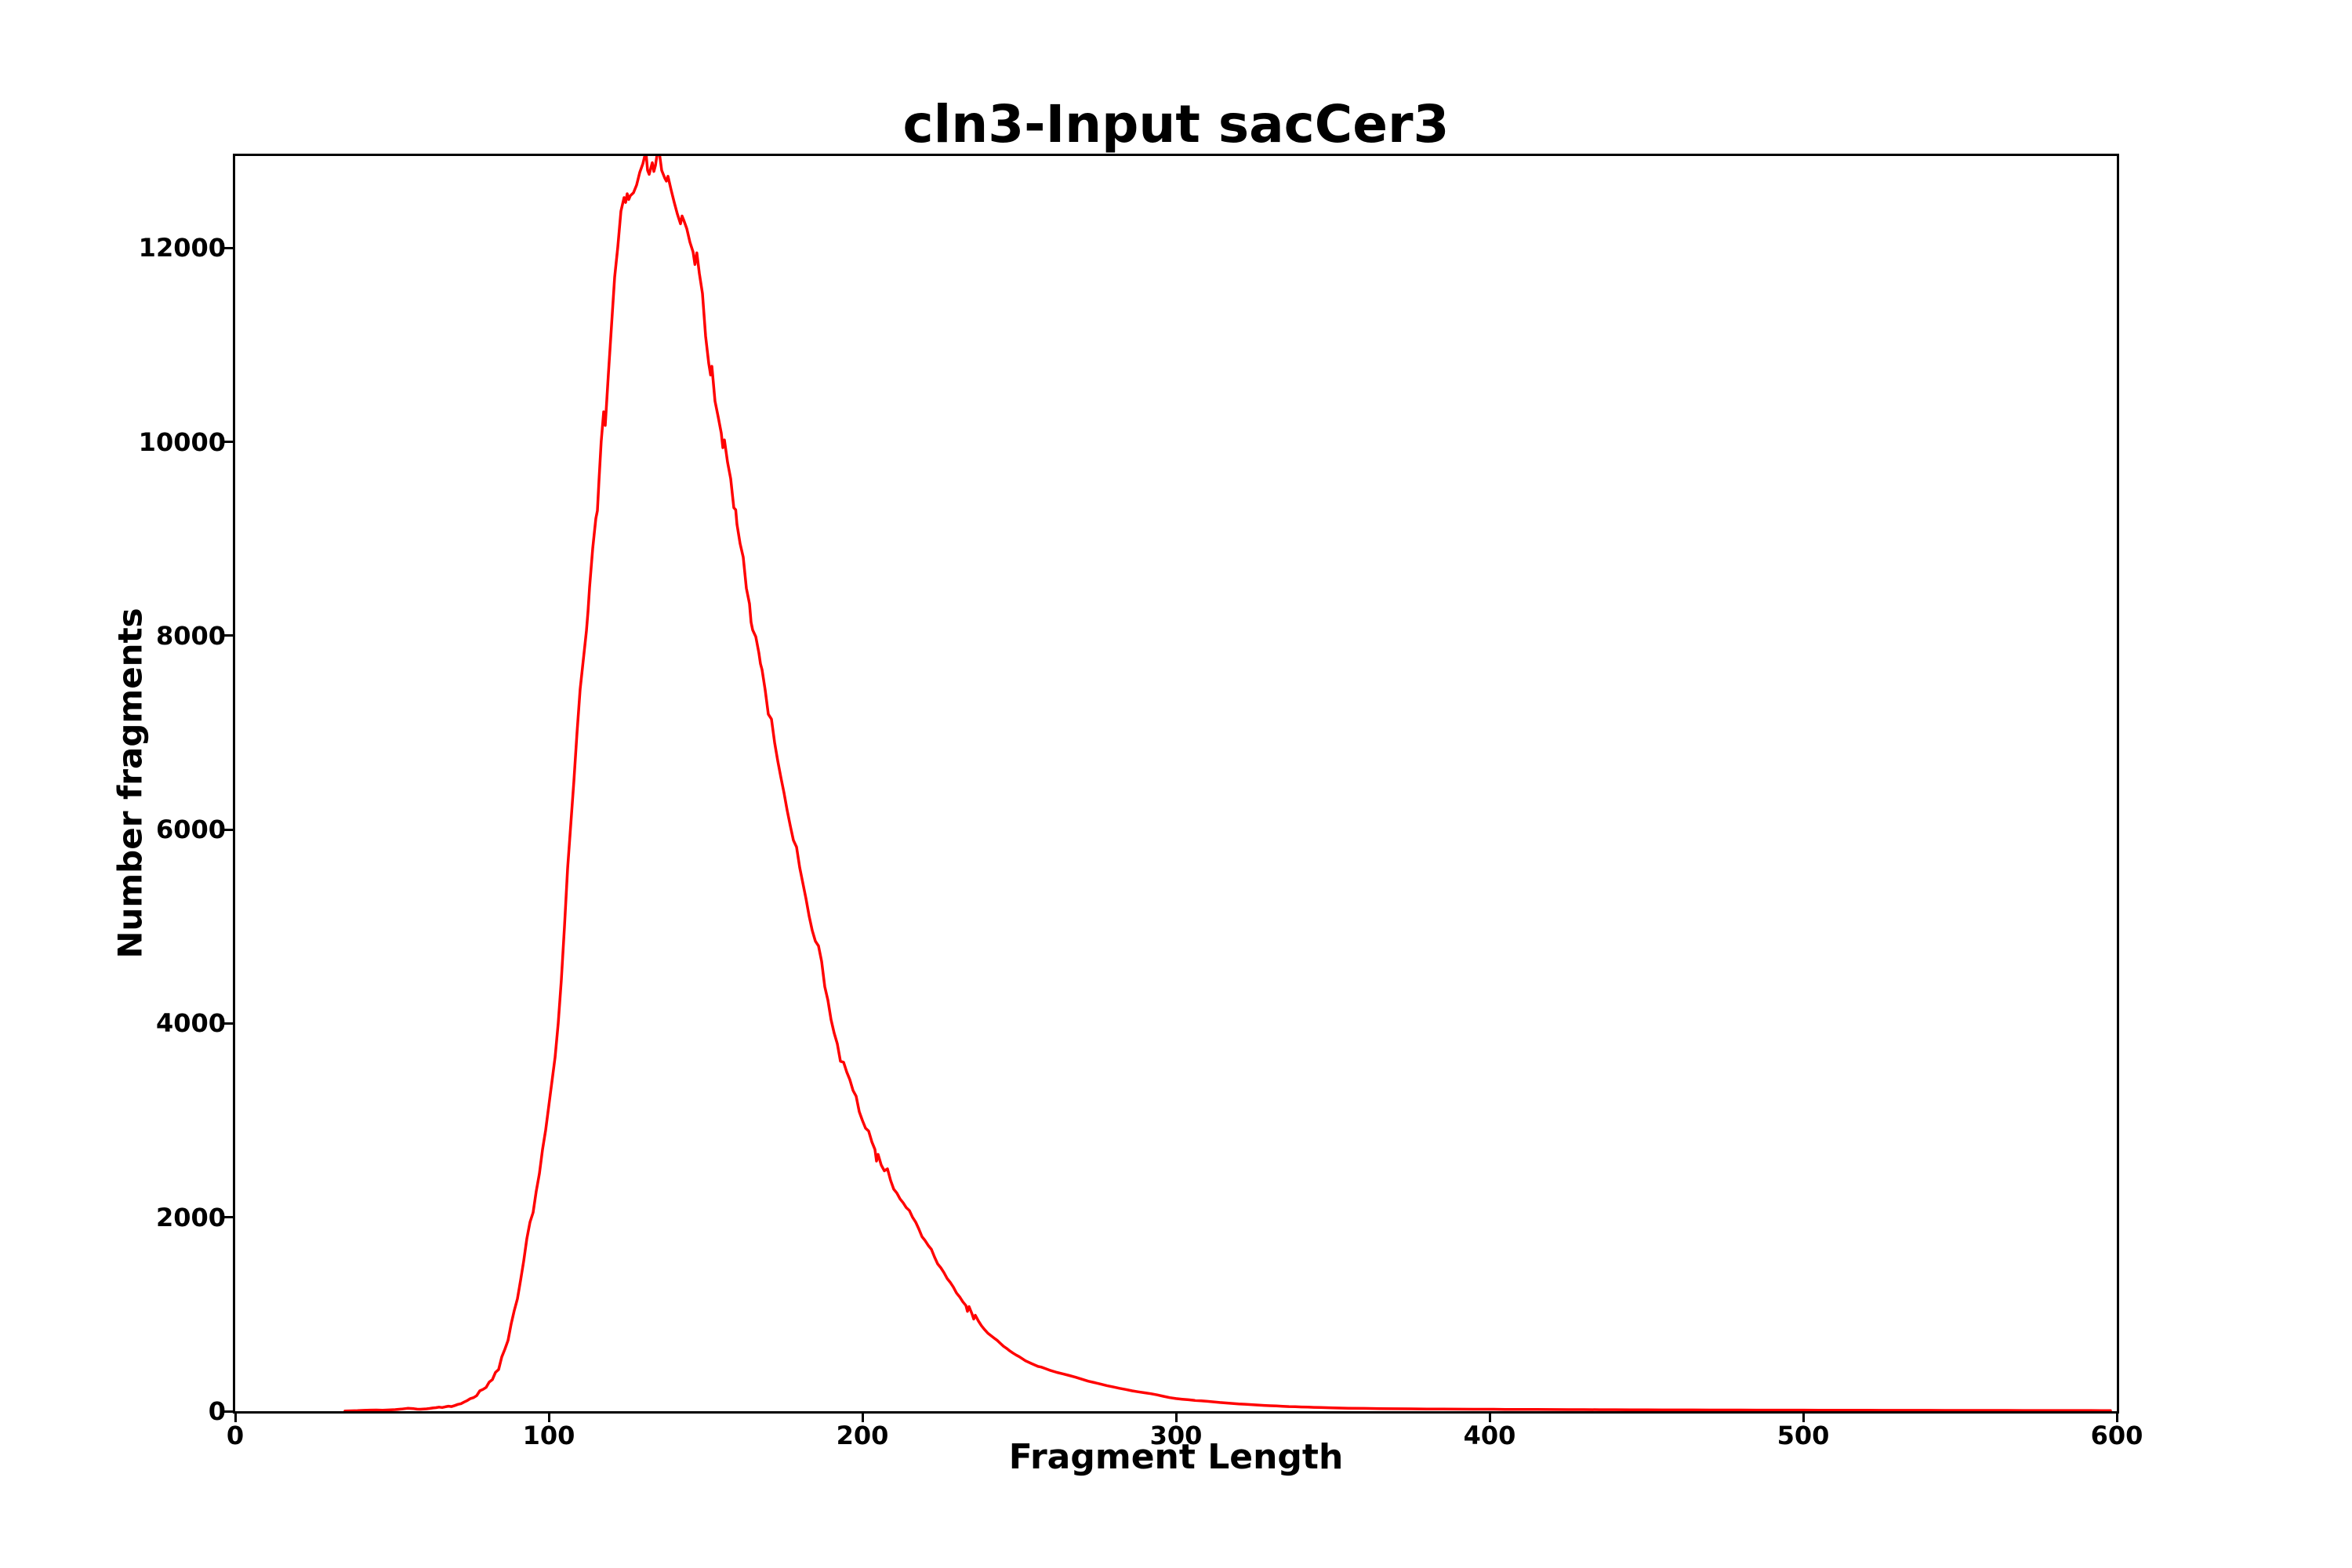  What do you see at coordinates (2116, 1435) in the screenshot?
I see `x-tick-label: 600` at bounding box center [2116, 1435].